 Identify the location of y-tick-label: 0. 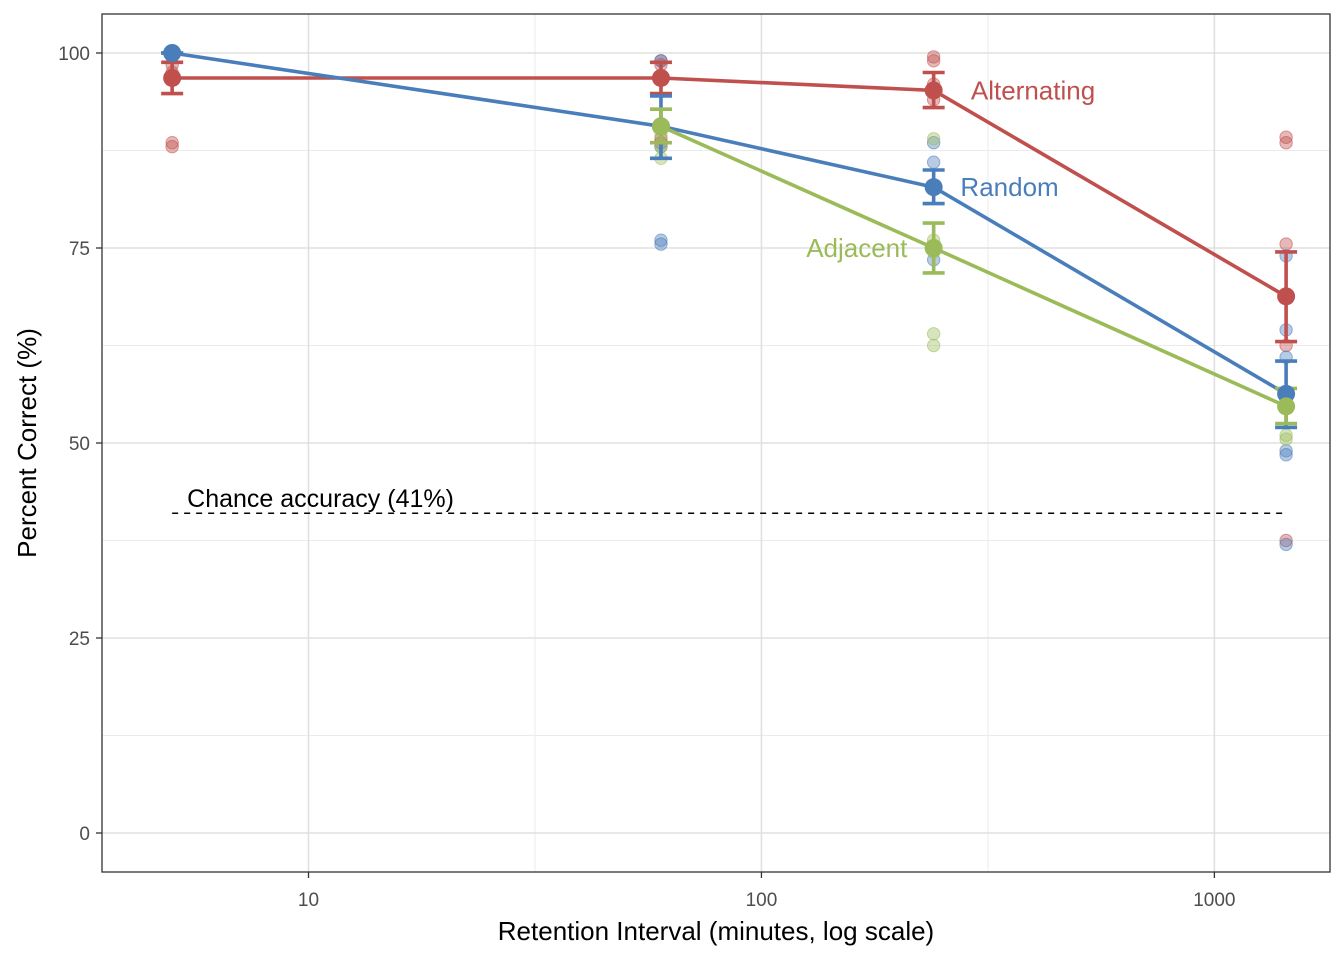
(84, 834).